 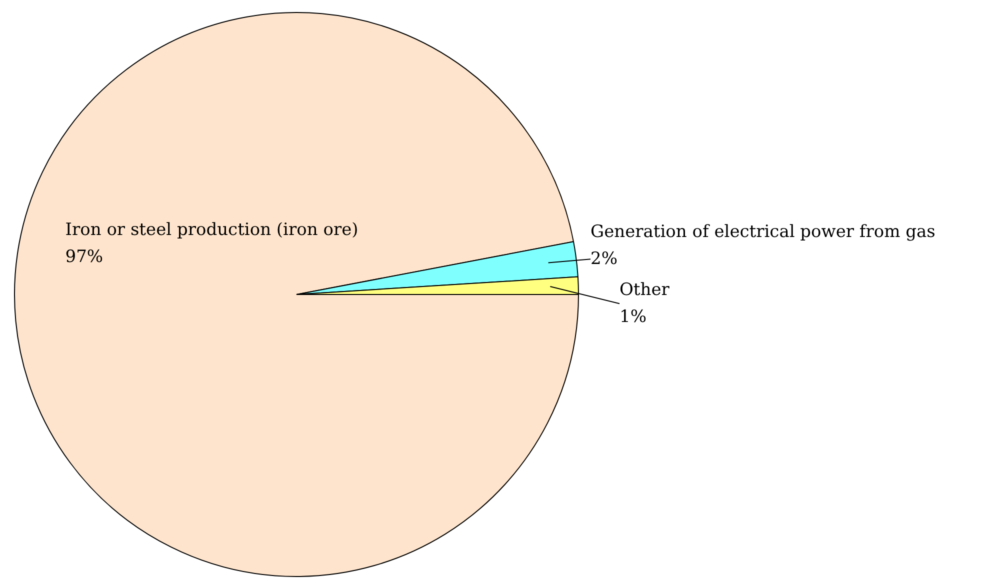 What do you see at coordinates (84, 257) in the screenshot?
I see `data-label: 97%` at bounding box center [84, 257].